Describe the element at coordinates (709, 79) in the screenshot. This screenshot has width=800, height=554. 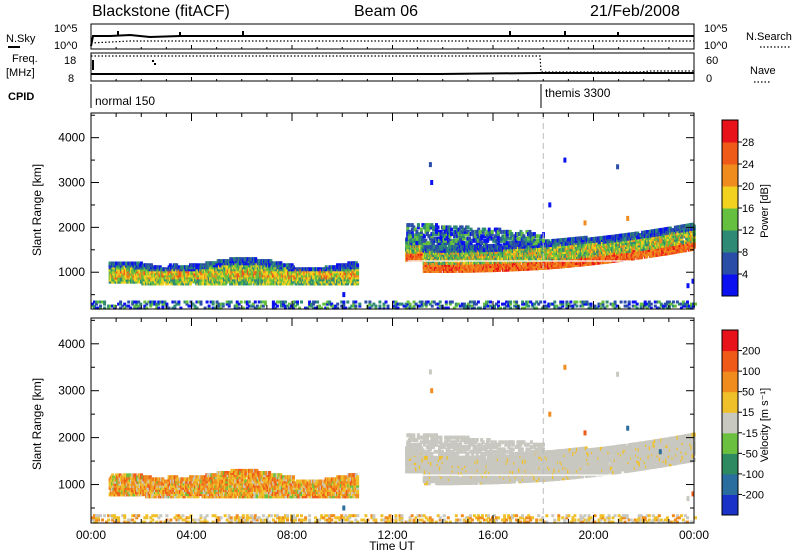
I see `nave-tick-bottom: 0` at that location.